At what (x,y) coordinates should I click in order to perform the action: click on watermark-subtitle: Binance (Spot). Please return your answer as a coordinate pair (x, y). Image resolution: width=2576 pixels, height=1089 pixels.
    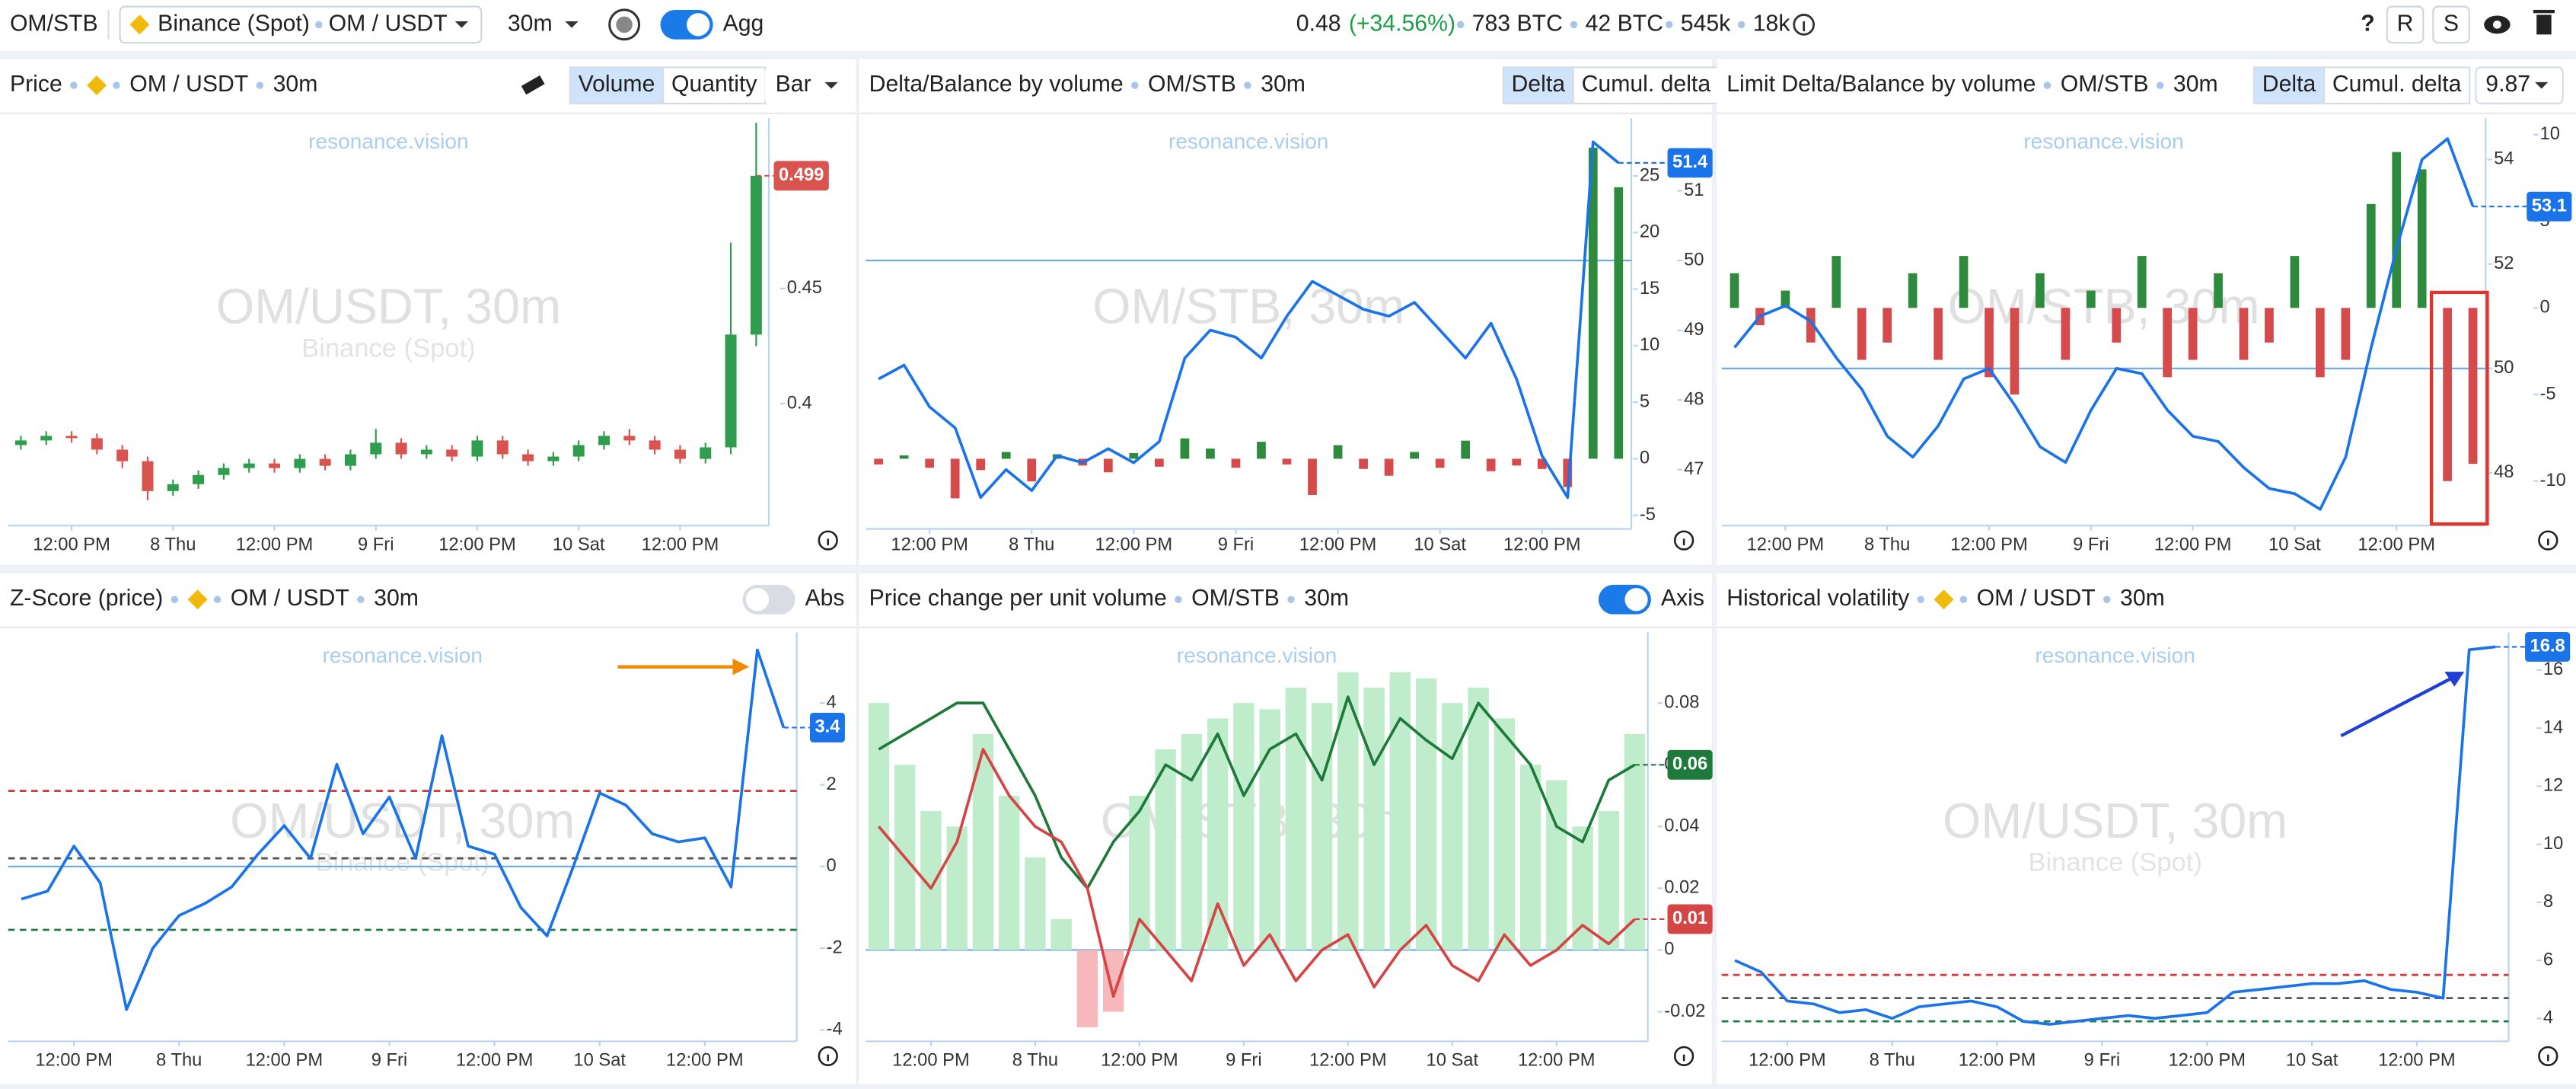
    Looking at the image, I should click on (388, 348).